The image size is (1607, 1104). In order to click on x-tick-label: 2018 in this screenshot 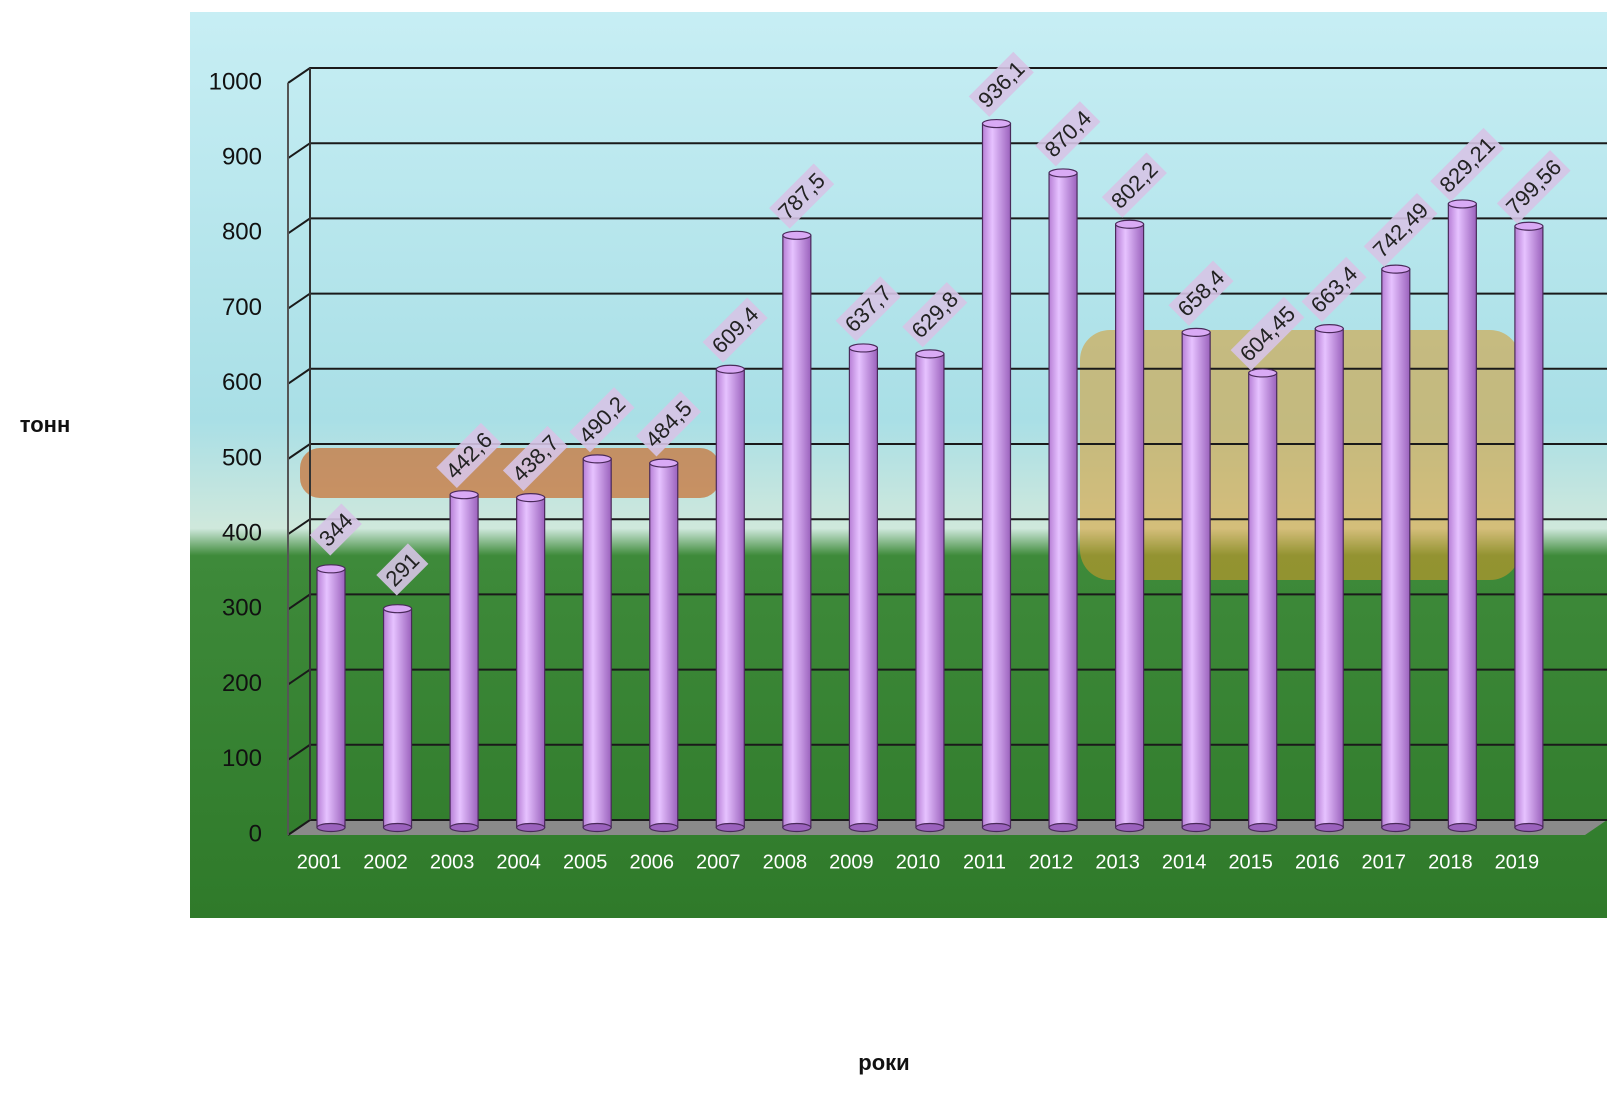, I will do `click(1450, 862)`.